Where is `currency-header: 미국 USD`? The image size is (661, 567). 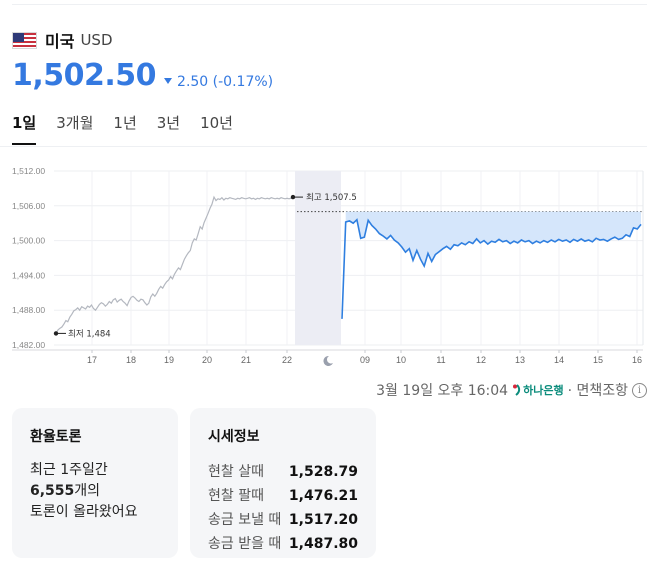
currency-header: 미국 USD is located at coordinates (62, 40).